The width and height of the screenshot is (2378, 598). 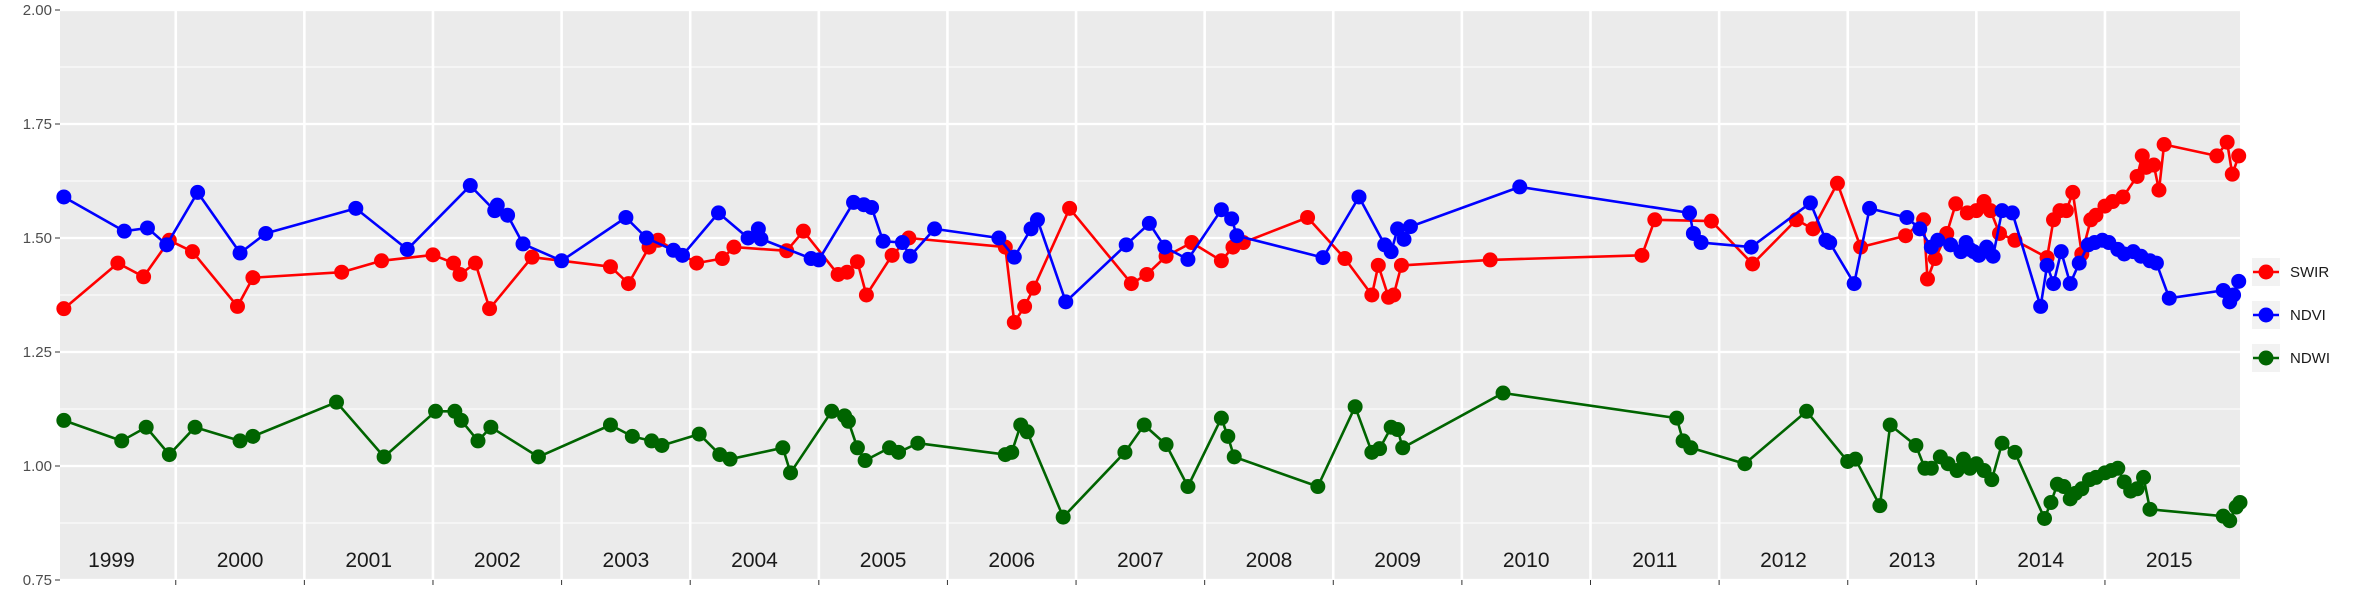 I want to click on year-label: 1999, so click(x=111, y=560).